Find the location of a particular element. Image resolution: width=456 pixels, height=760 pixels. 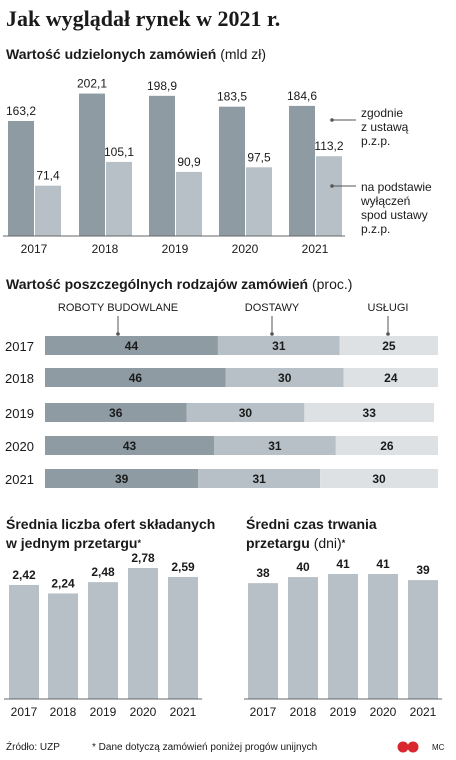

segment-label-2017-series1: 44 is located at coordinates (132, 346).